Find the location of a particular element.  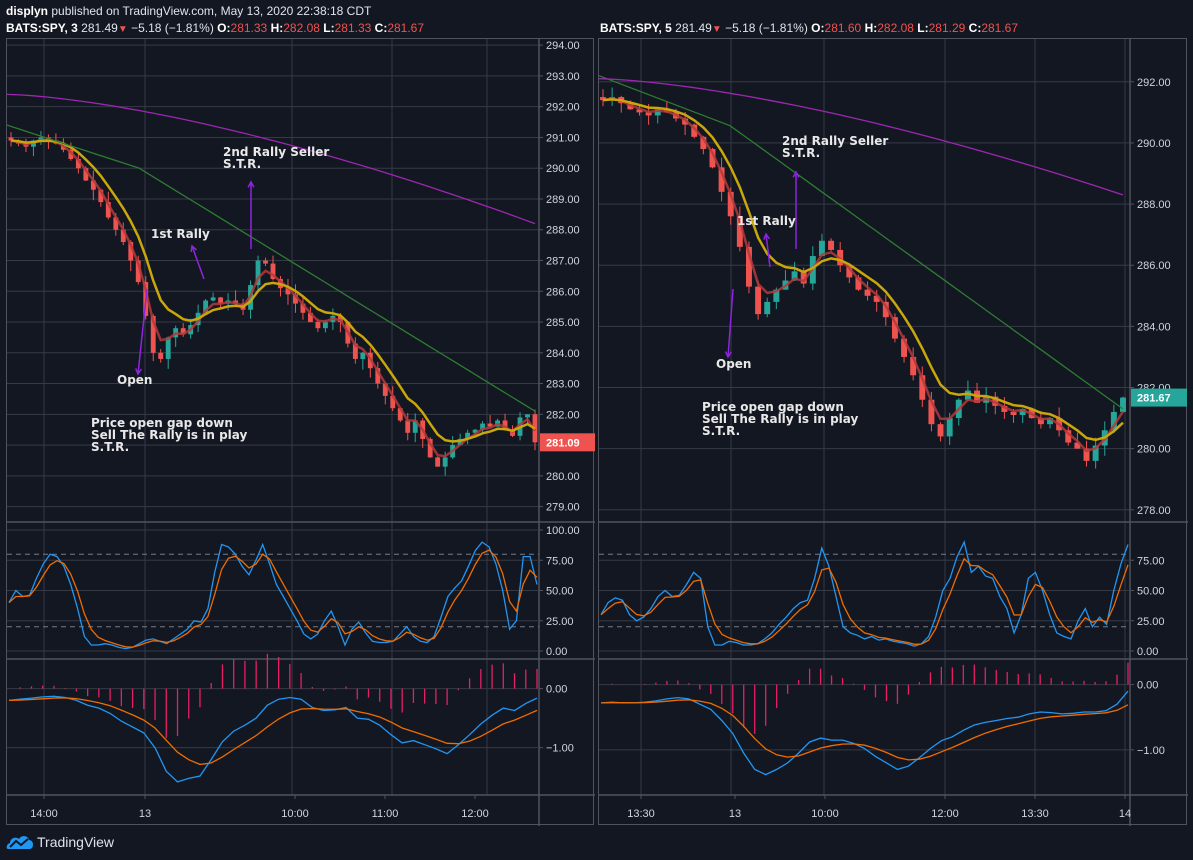

price-axis-label: 293.00 is located at coordinates (563, 77).